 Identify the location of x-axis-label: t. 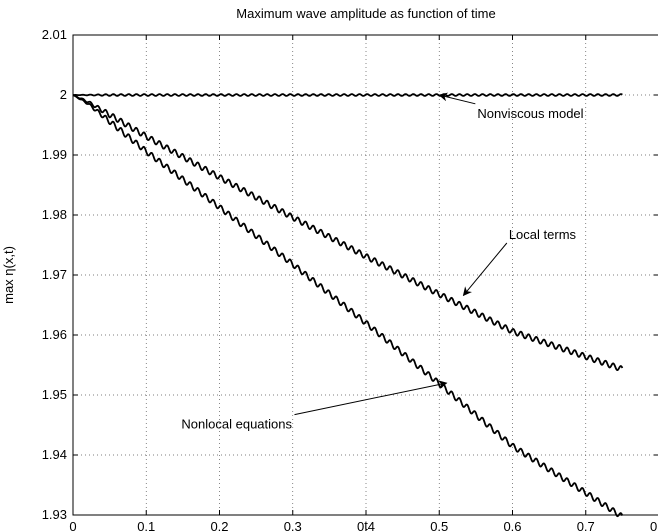
(366, 524).